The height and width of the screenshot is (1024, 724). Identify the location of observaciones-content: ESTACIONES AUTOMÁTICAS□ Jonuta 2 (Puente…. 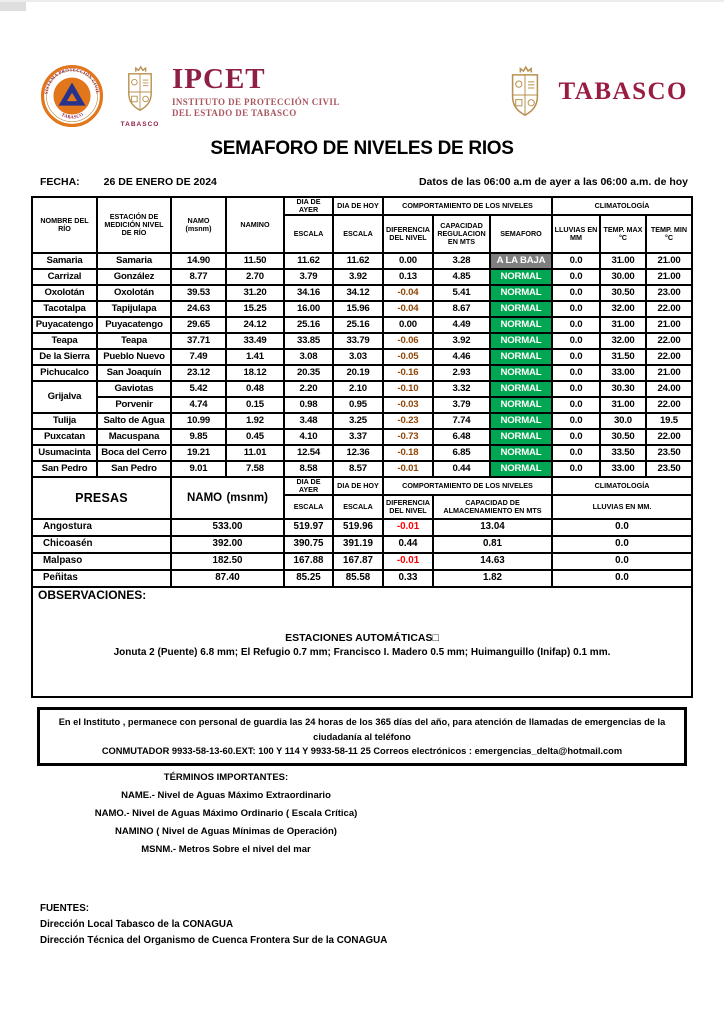
(362, 645).